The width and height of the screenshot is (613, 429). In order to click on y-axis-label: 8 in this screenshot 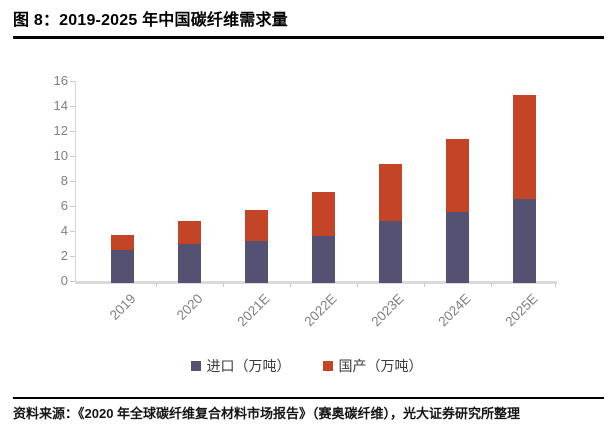, I will do `click(64, 180)`.